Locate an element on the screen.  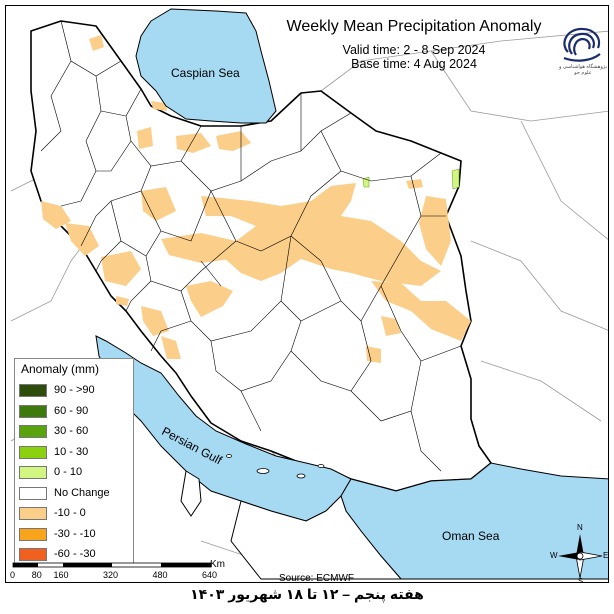
caspian-sea is located at coordinates (206, 66).